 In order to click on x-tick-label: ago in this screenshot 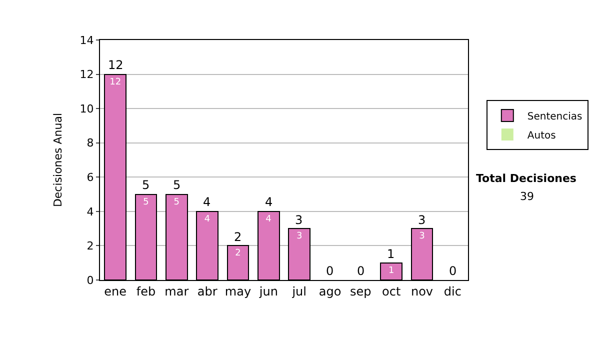, I will do `click(330, 291)`.